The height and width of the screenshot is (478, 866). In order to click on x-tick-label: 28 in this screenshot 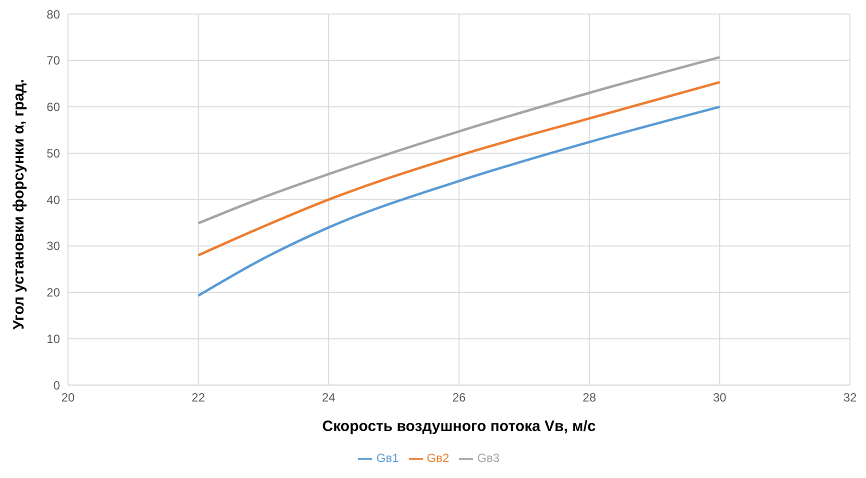, I will do `click(589, 397)`.